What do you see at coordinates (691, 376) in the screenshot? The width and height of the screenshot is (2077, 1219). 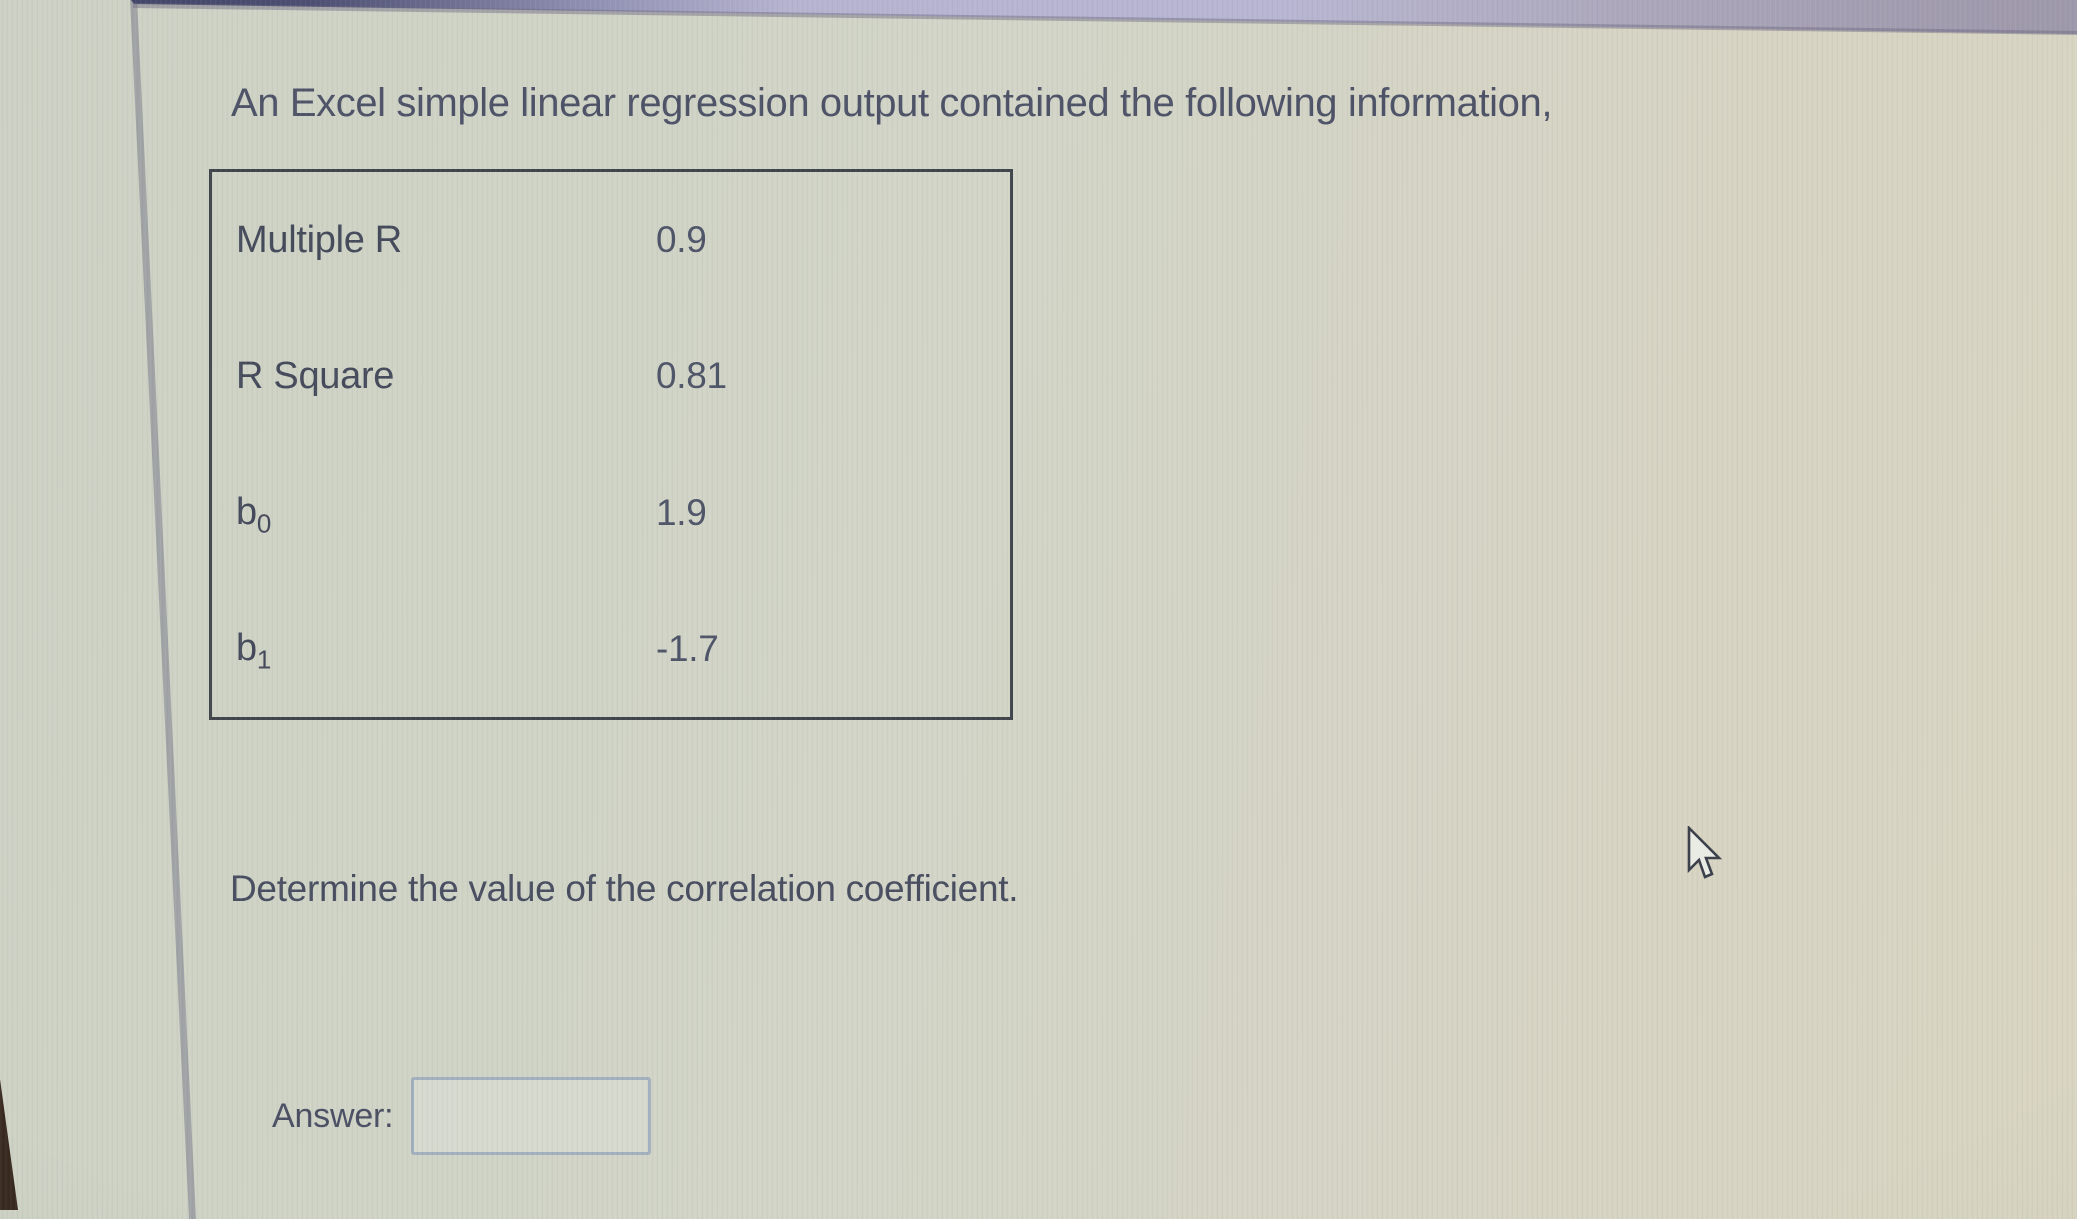 I see `stat-value: 0.81` at bounding box center [691, 376].